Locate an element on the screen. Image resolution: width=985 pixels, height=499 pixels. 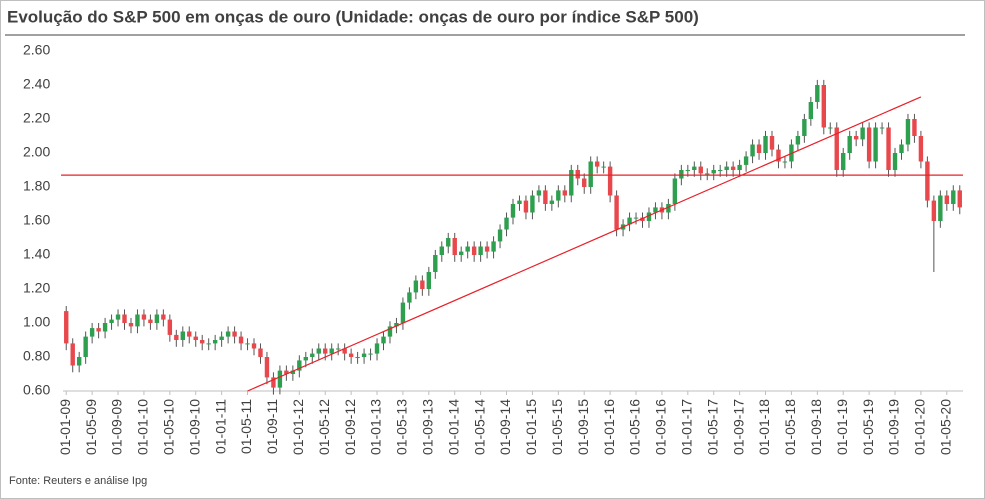
x-tick-label: 01-05-16 is located at coordinates (635, 427).